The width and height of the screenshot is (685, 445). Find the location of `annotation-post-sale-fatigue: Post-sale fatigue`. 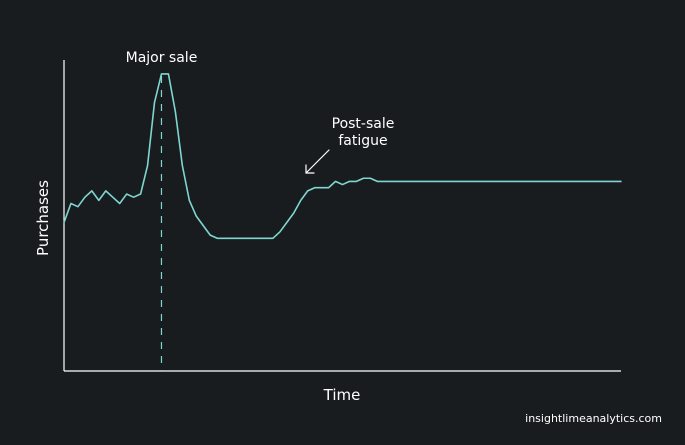

annotation-post-sale-fatigue: Post-sale fatigue is located at coordinates (363, 132).